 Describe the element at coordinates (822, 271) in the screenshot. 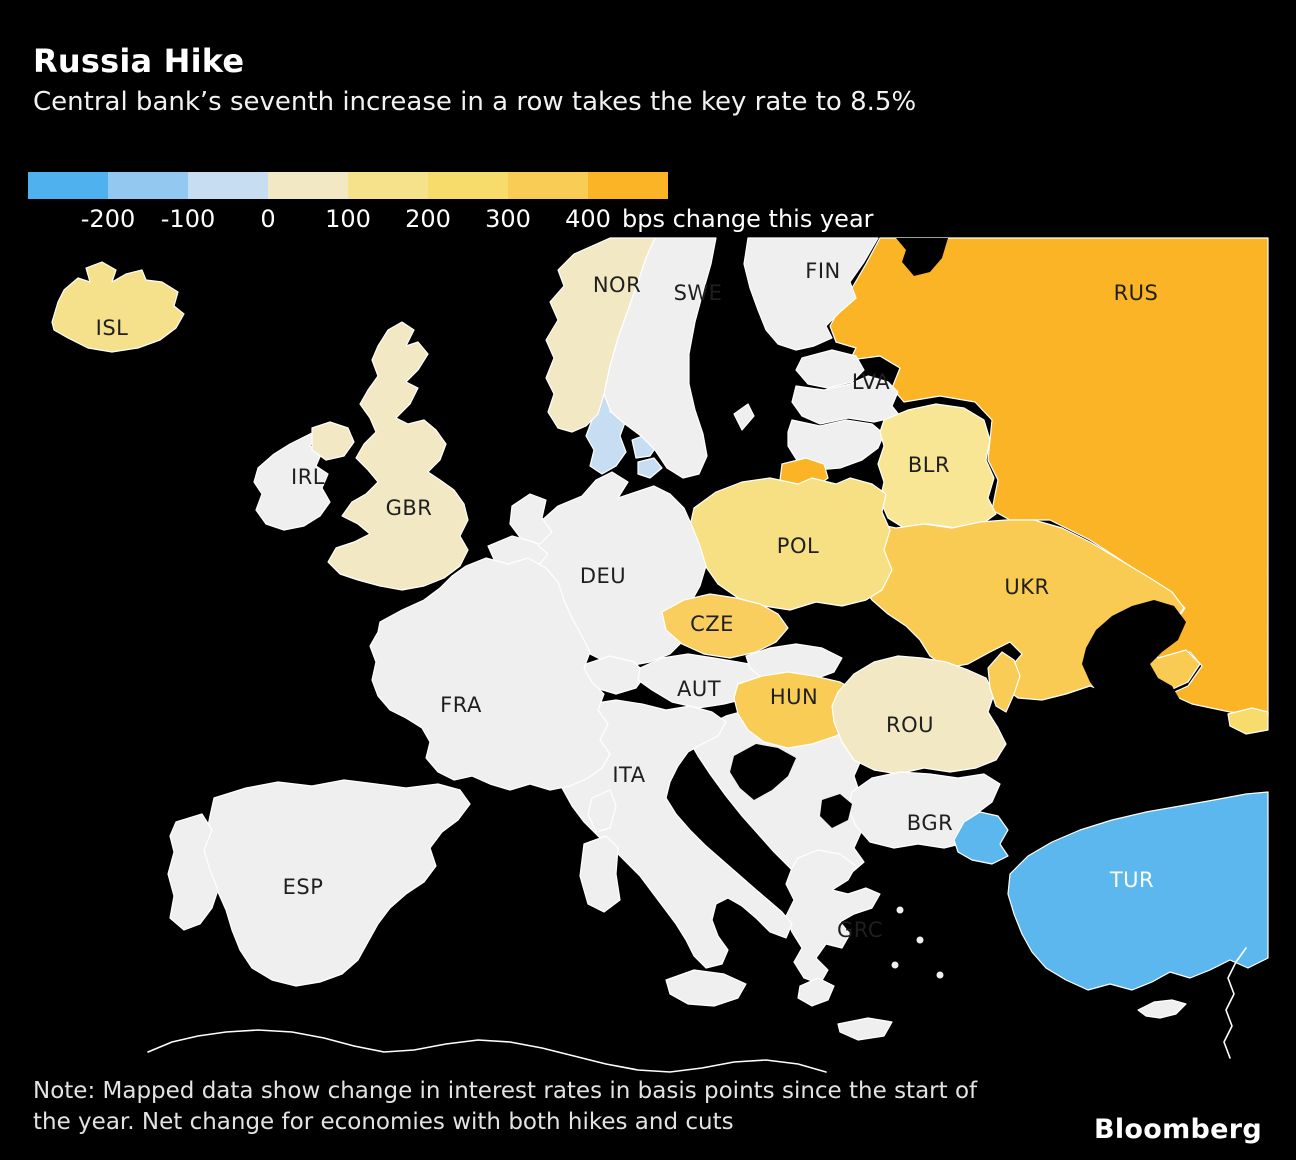

I see `country-label-fin: FIN` at that location.